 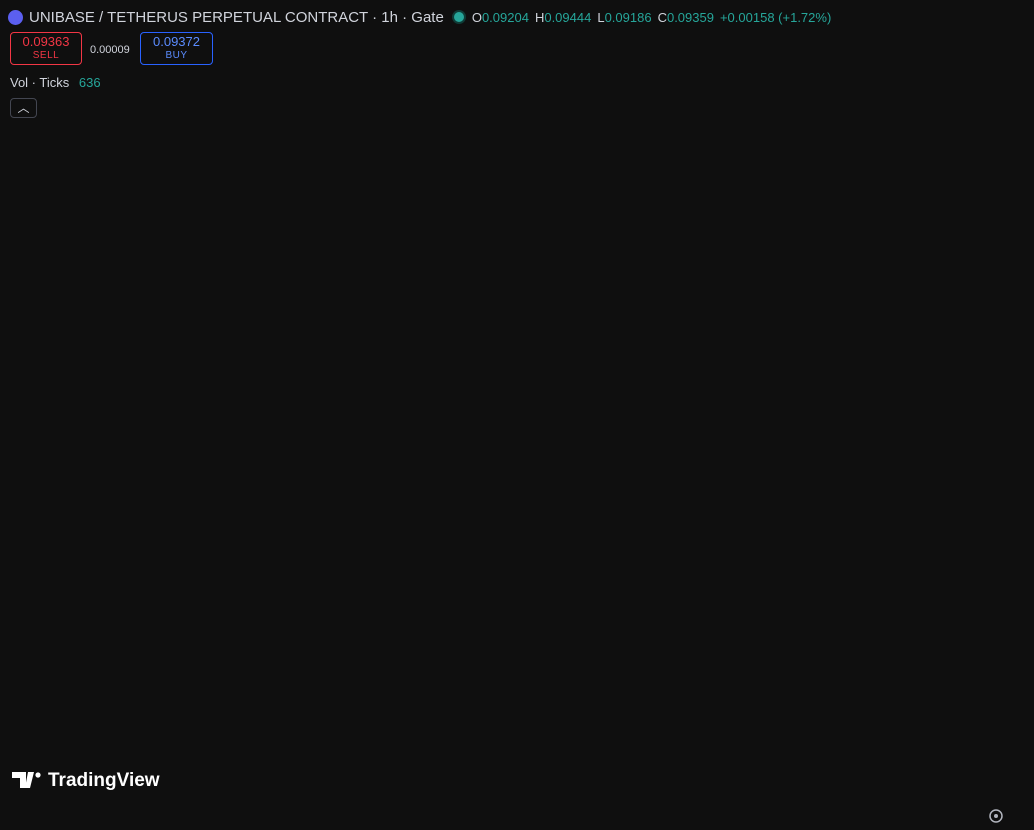 I want to click on brand-logo: TradingView, so click(x=86, y=780).